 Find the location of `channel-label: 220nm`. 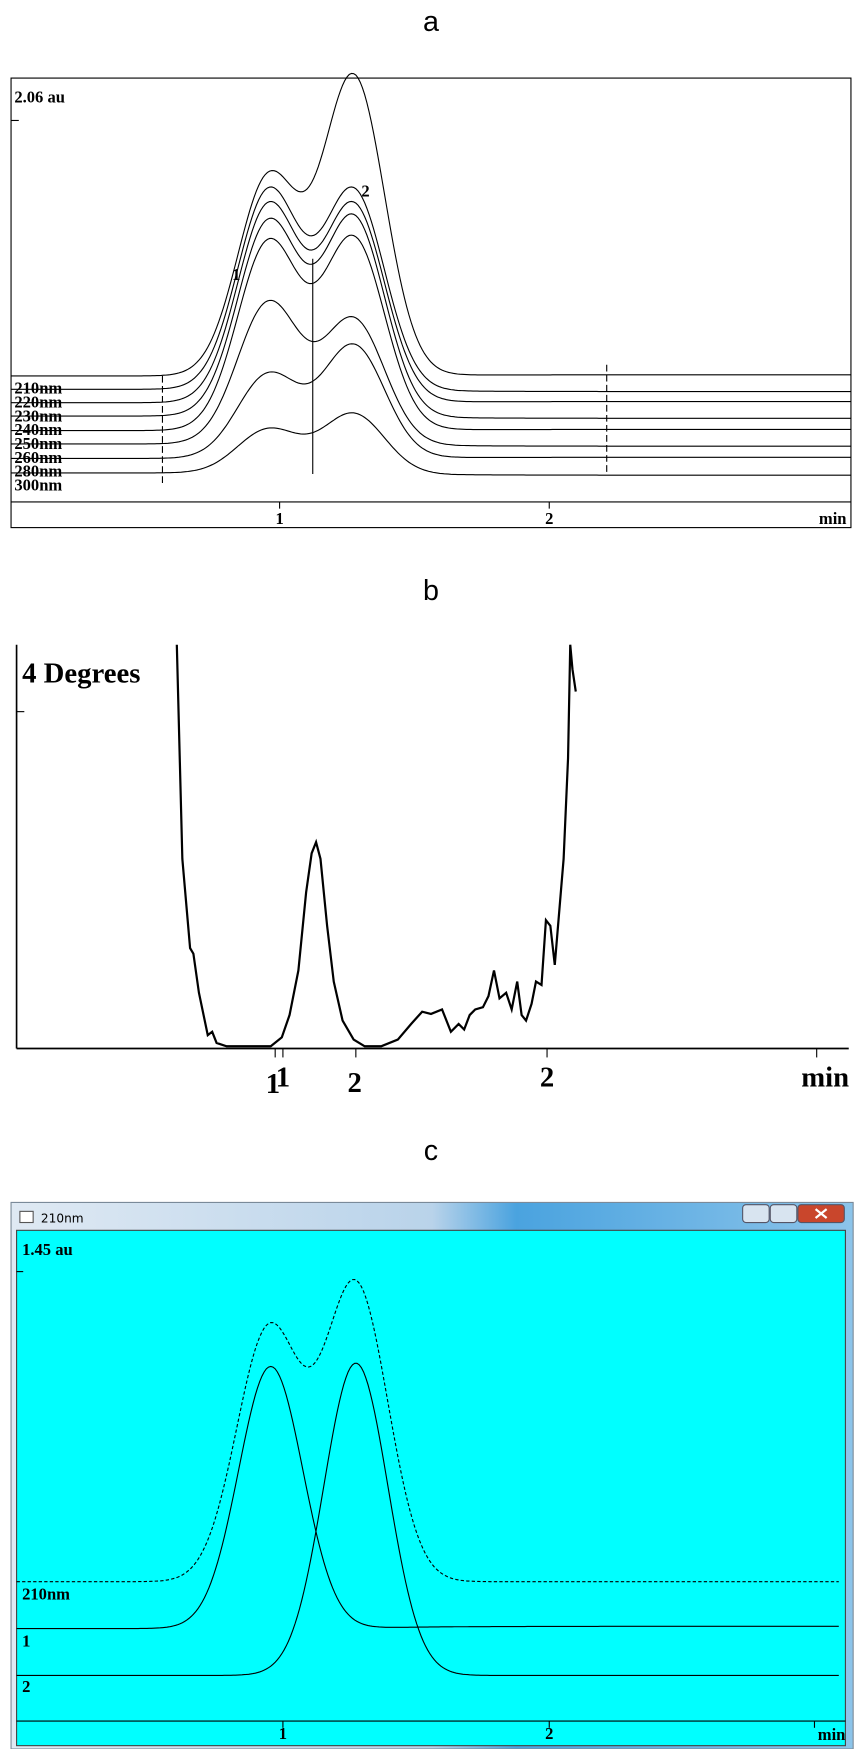

channel-label: 220nm is located at coordinates (38, 402).